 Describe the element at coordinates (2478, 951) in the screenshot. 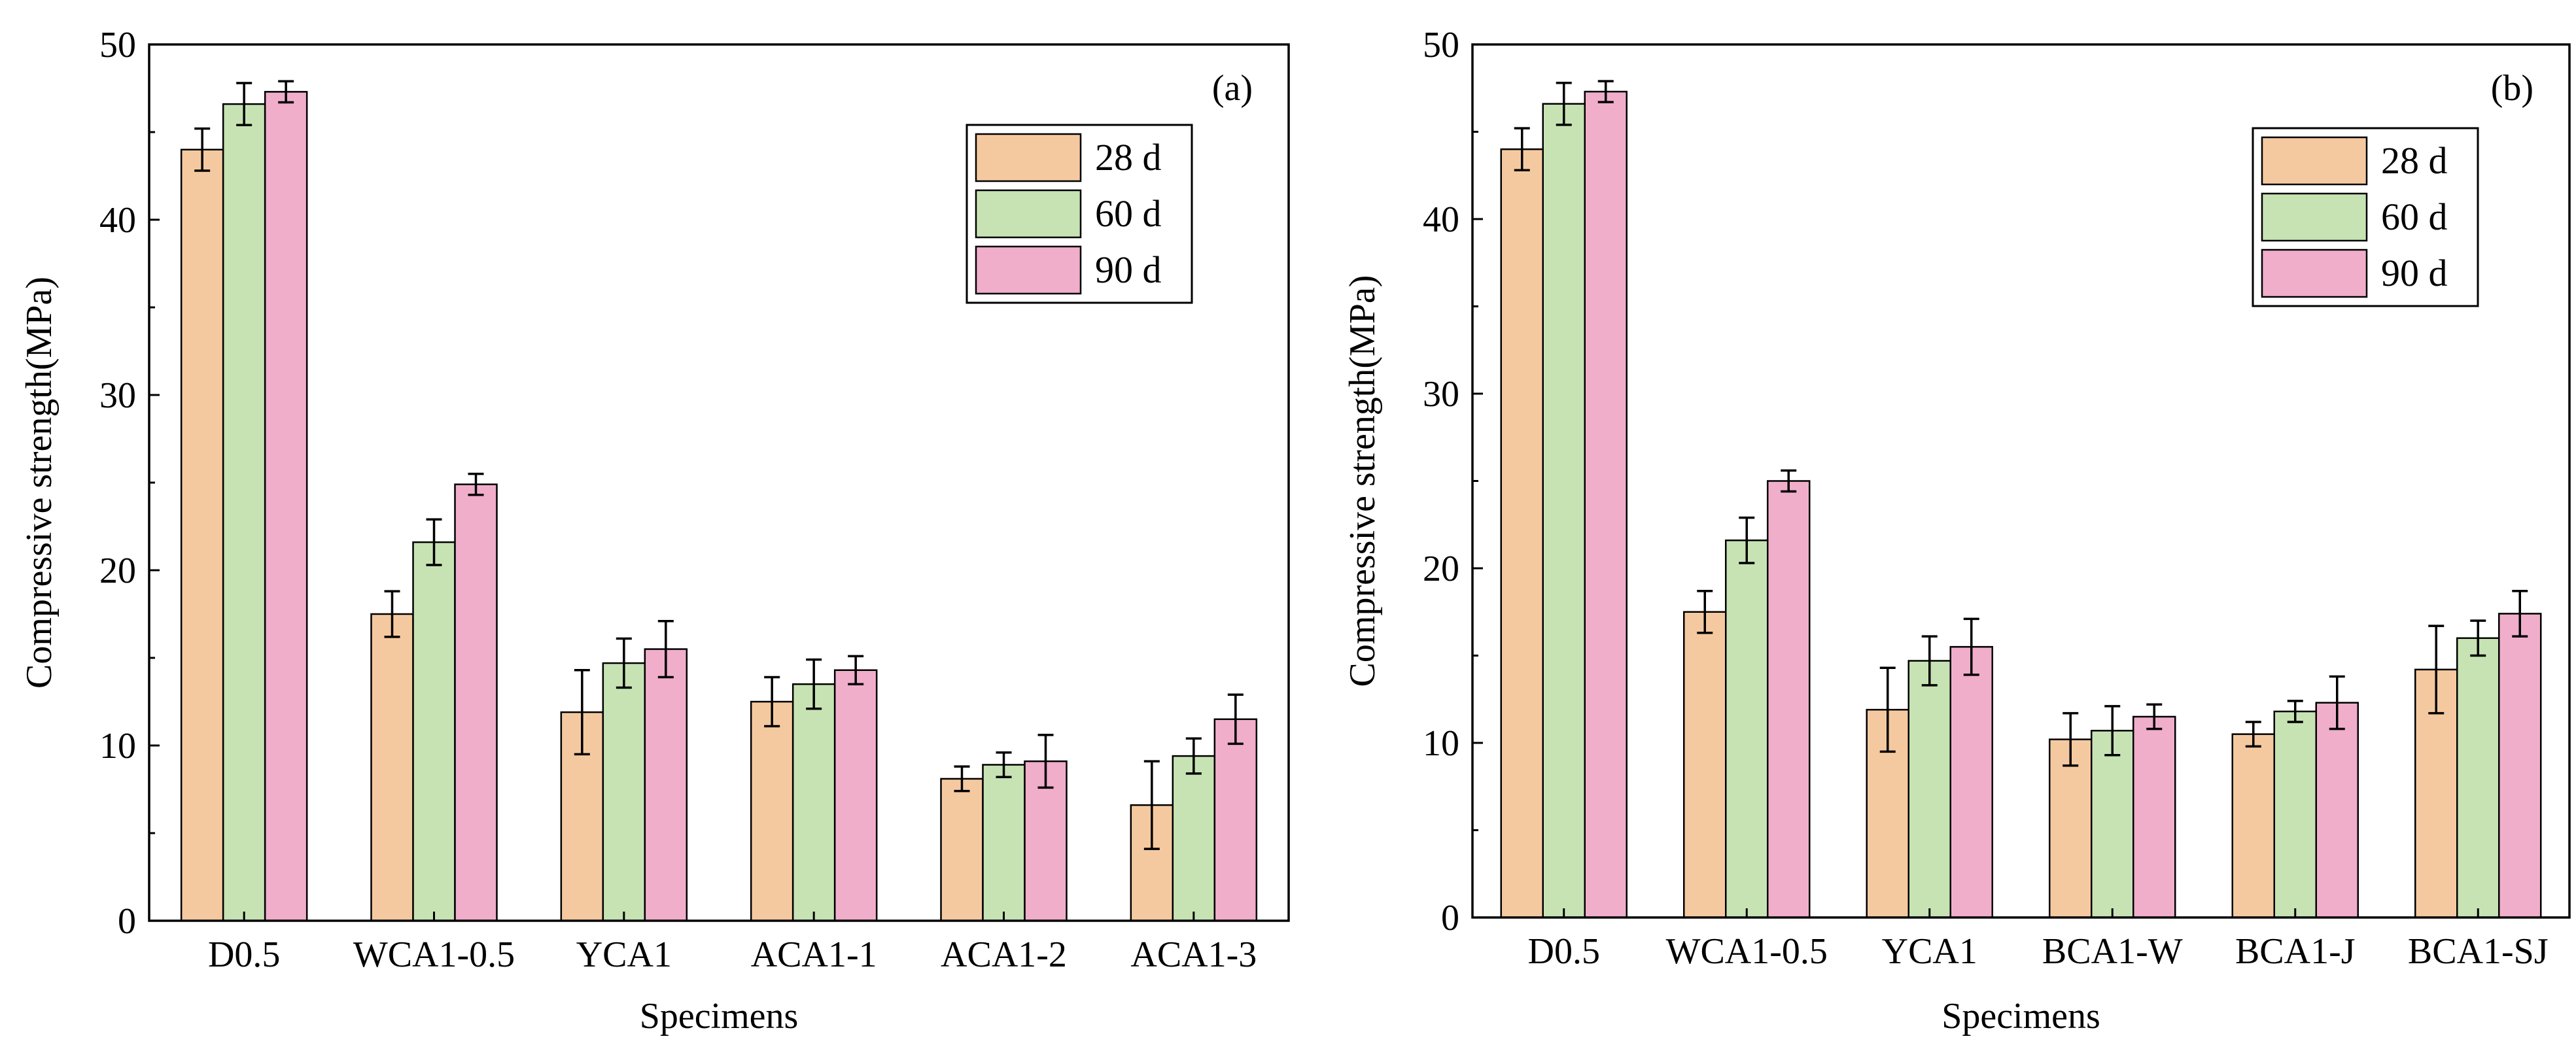

I see `panel-b-xtick-label-BCA1-SJ: BCA1-SJ` at that location.